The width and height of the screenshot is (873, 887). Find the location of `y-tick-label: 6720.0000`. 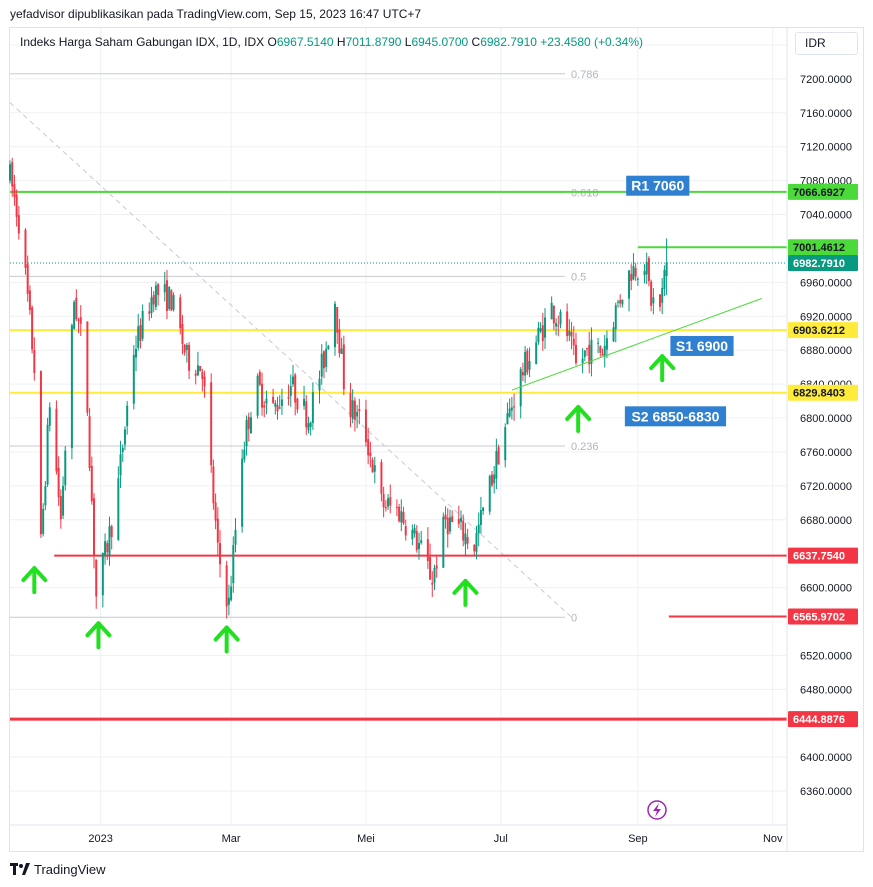

y-tick-label: 6720.0000 is located at coordinates (826, 487).